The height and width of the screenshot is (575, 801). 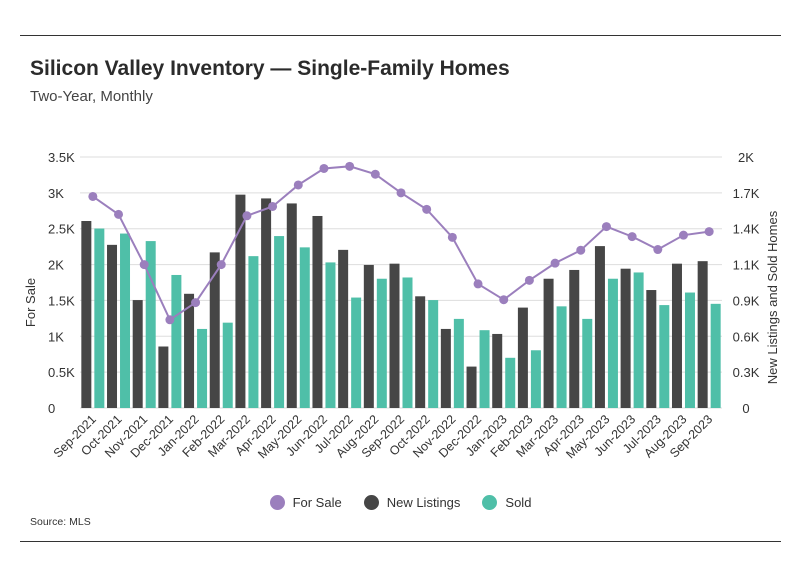 I want to click on y-left-tick-label: 2K, so click(x=56, y=265).